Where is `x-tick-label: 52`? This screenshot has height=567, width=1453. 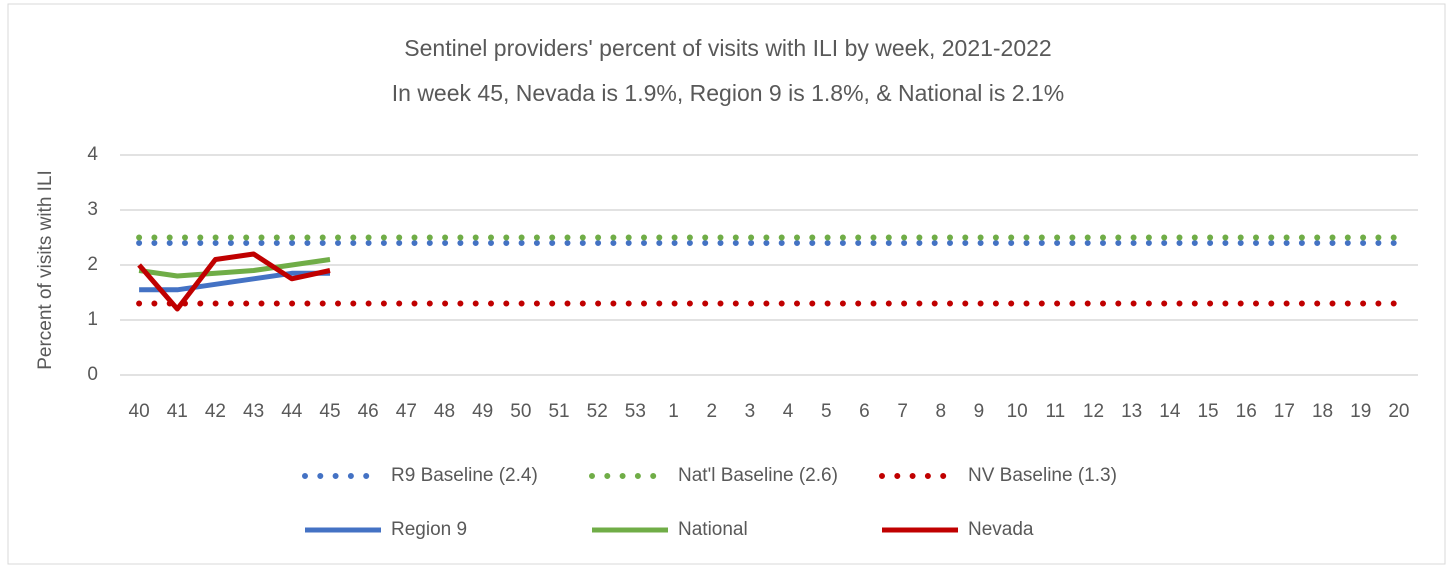 x-tick-label: 52 is located at coordinates (597, 411).